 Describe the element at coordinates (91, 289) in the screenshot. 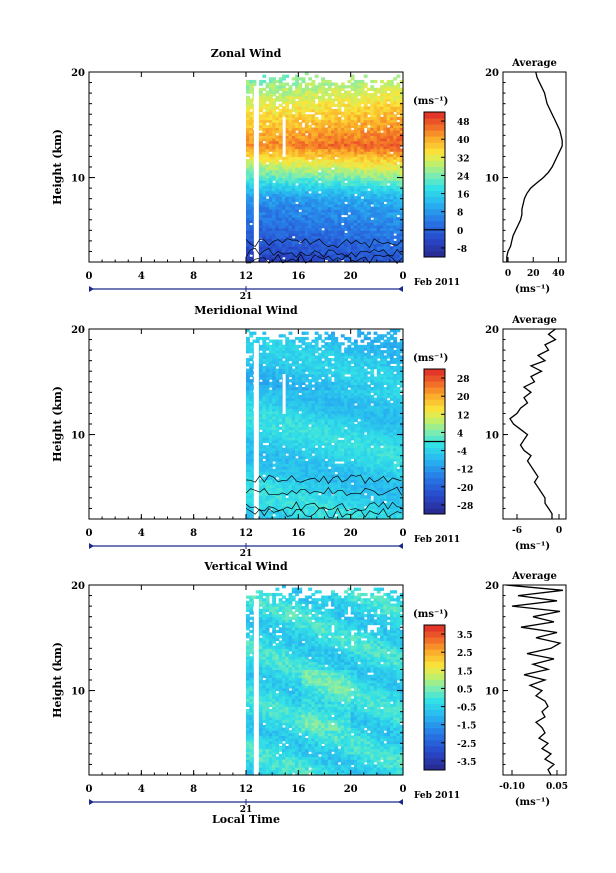

I see `date-line-start` at that location.